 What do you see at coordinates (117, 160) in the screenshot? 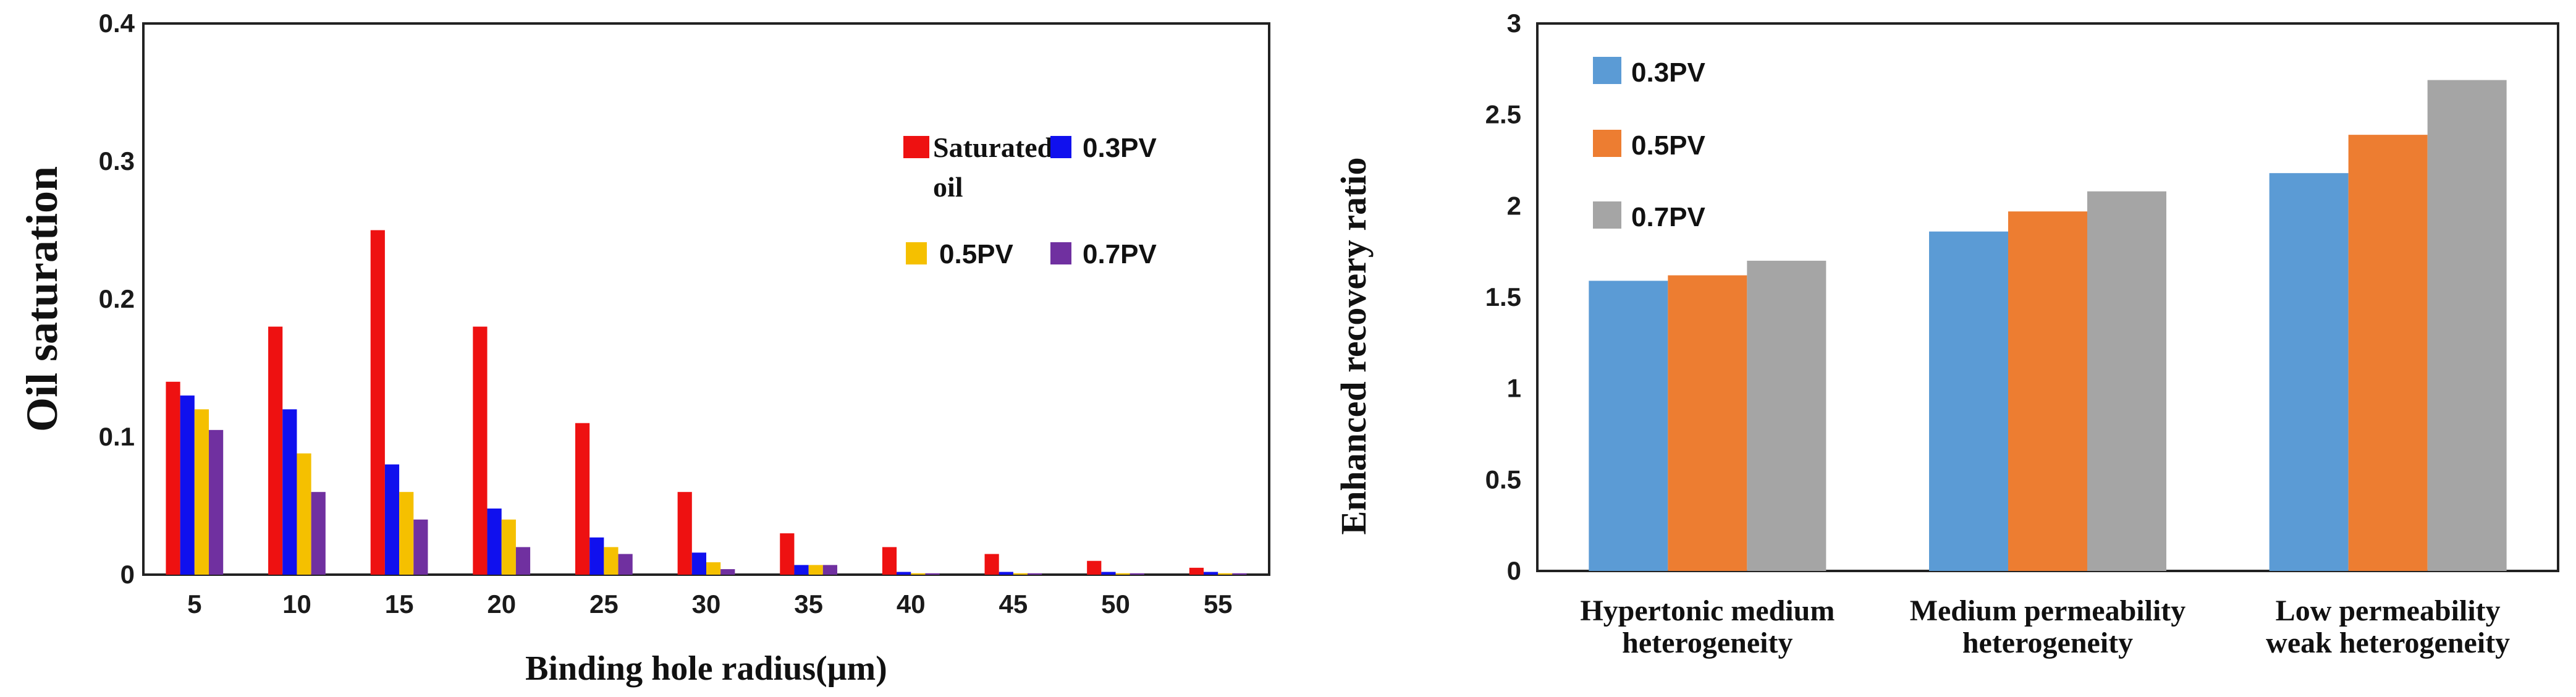
I see `left-y-tick-label: 0.3` at bounding box center [117, 160].